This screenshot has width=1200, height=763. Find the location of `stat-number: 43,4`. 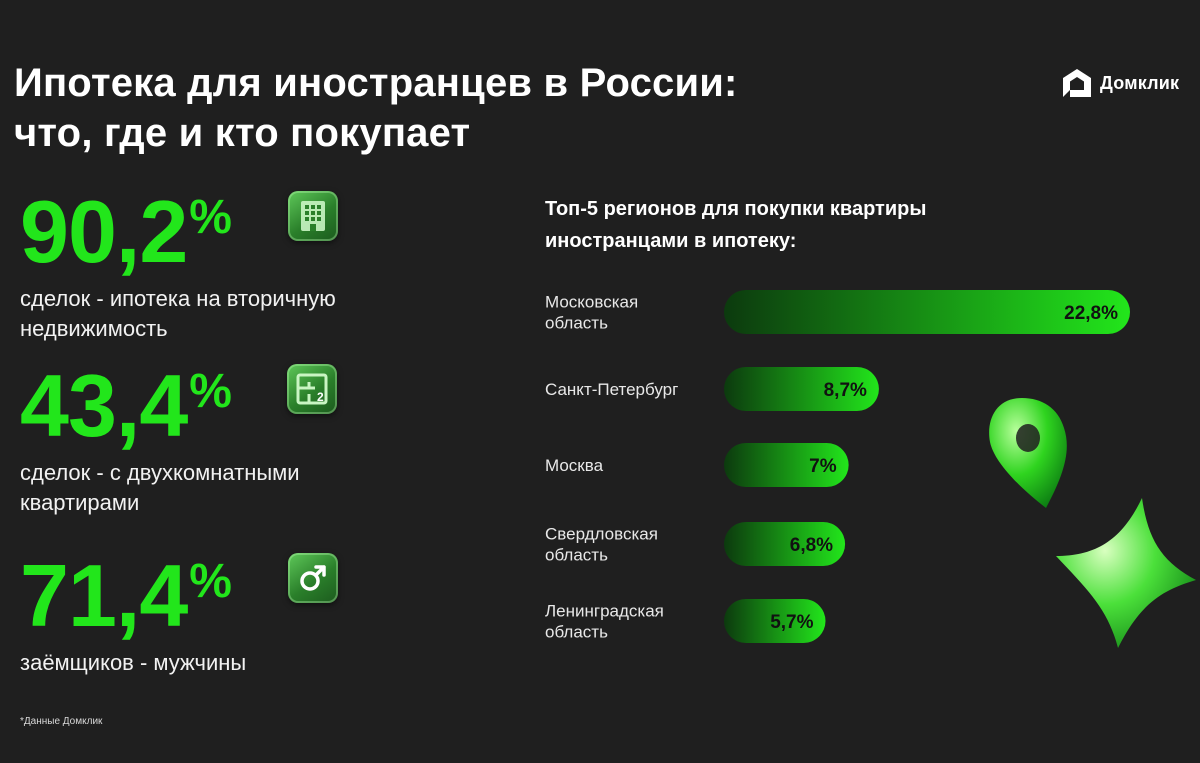

stat-number: 43,4 is located at coordinates (104, 405).